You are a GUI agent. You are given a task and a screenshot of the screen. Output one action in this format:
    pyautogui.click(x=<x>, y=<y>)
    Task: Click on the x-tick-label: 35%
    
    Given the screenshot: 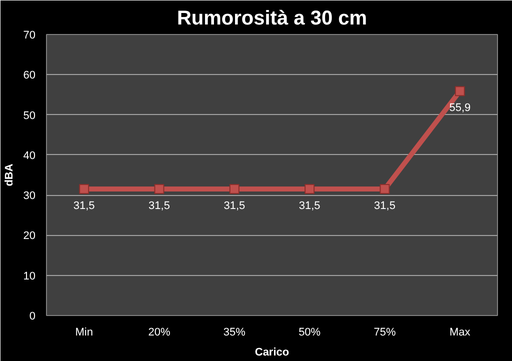 What is the action you would take?
    pyautogui.click(x=234, y=332)
    